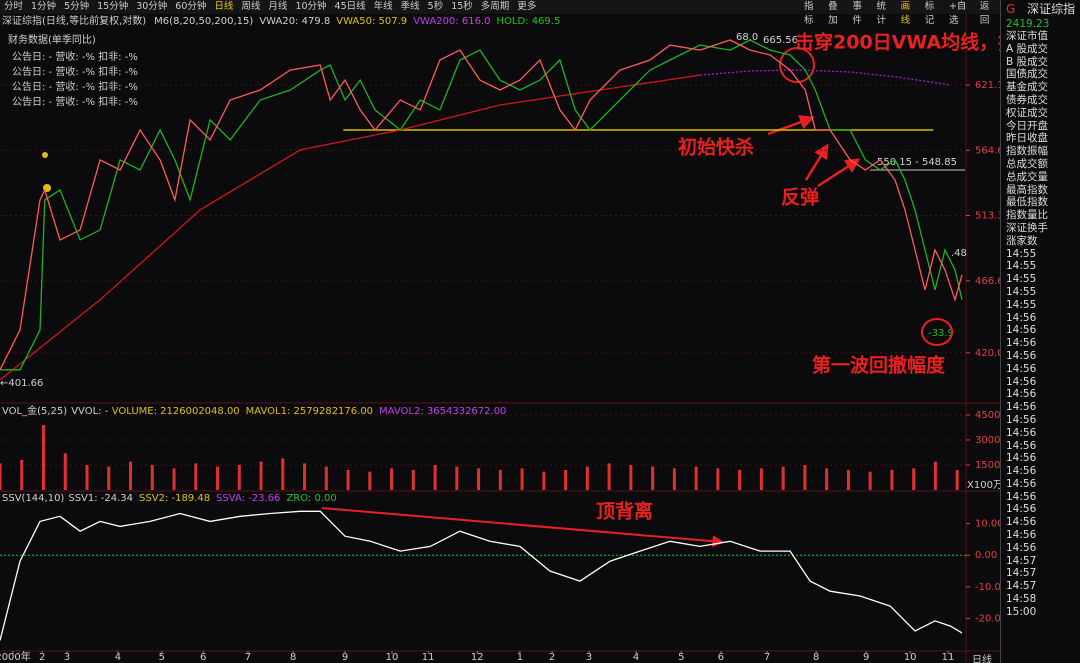  Describe the element at coordinates (1027, 36) in the screenshot. I see `stat-label: 深证市值` at that location.